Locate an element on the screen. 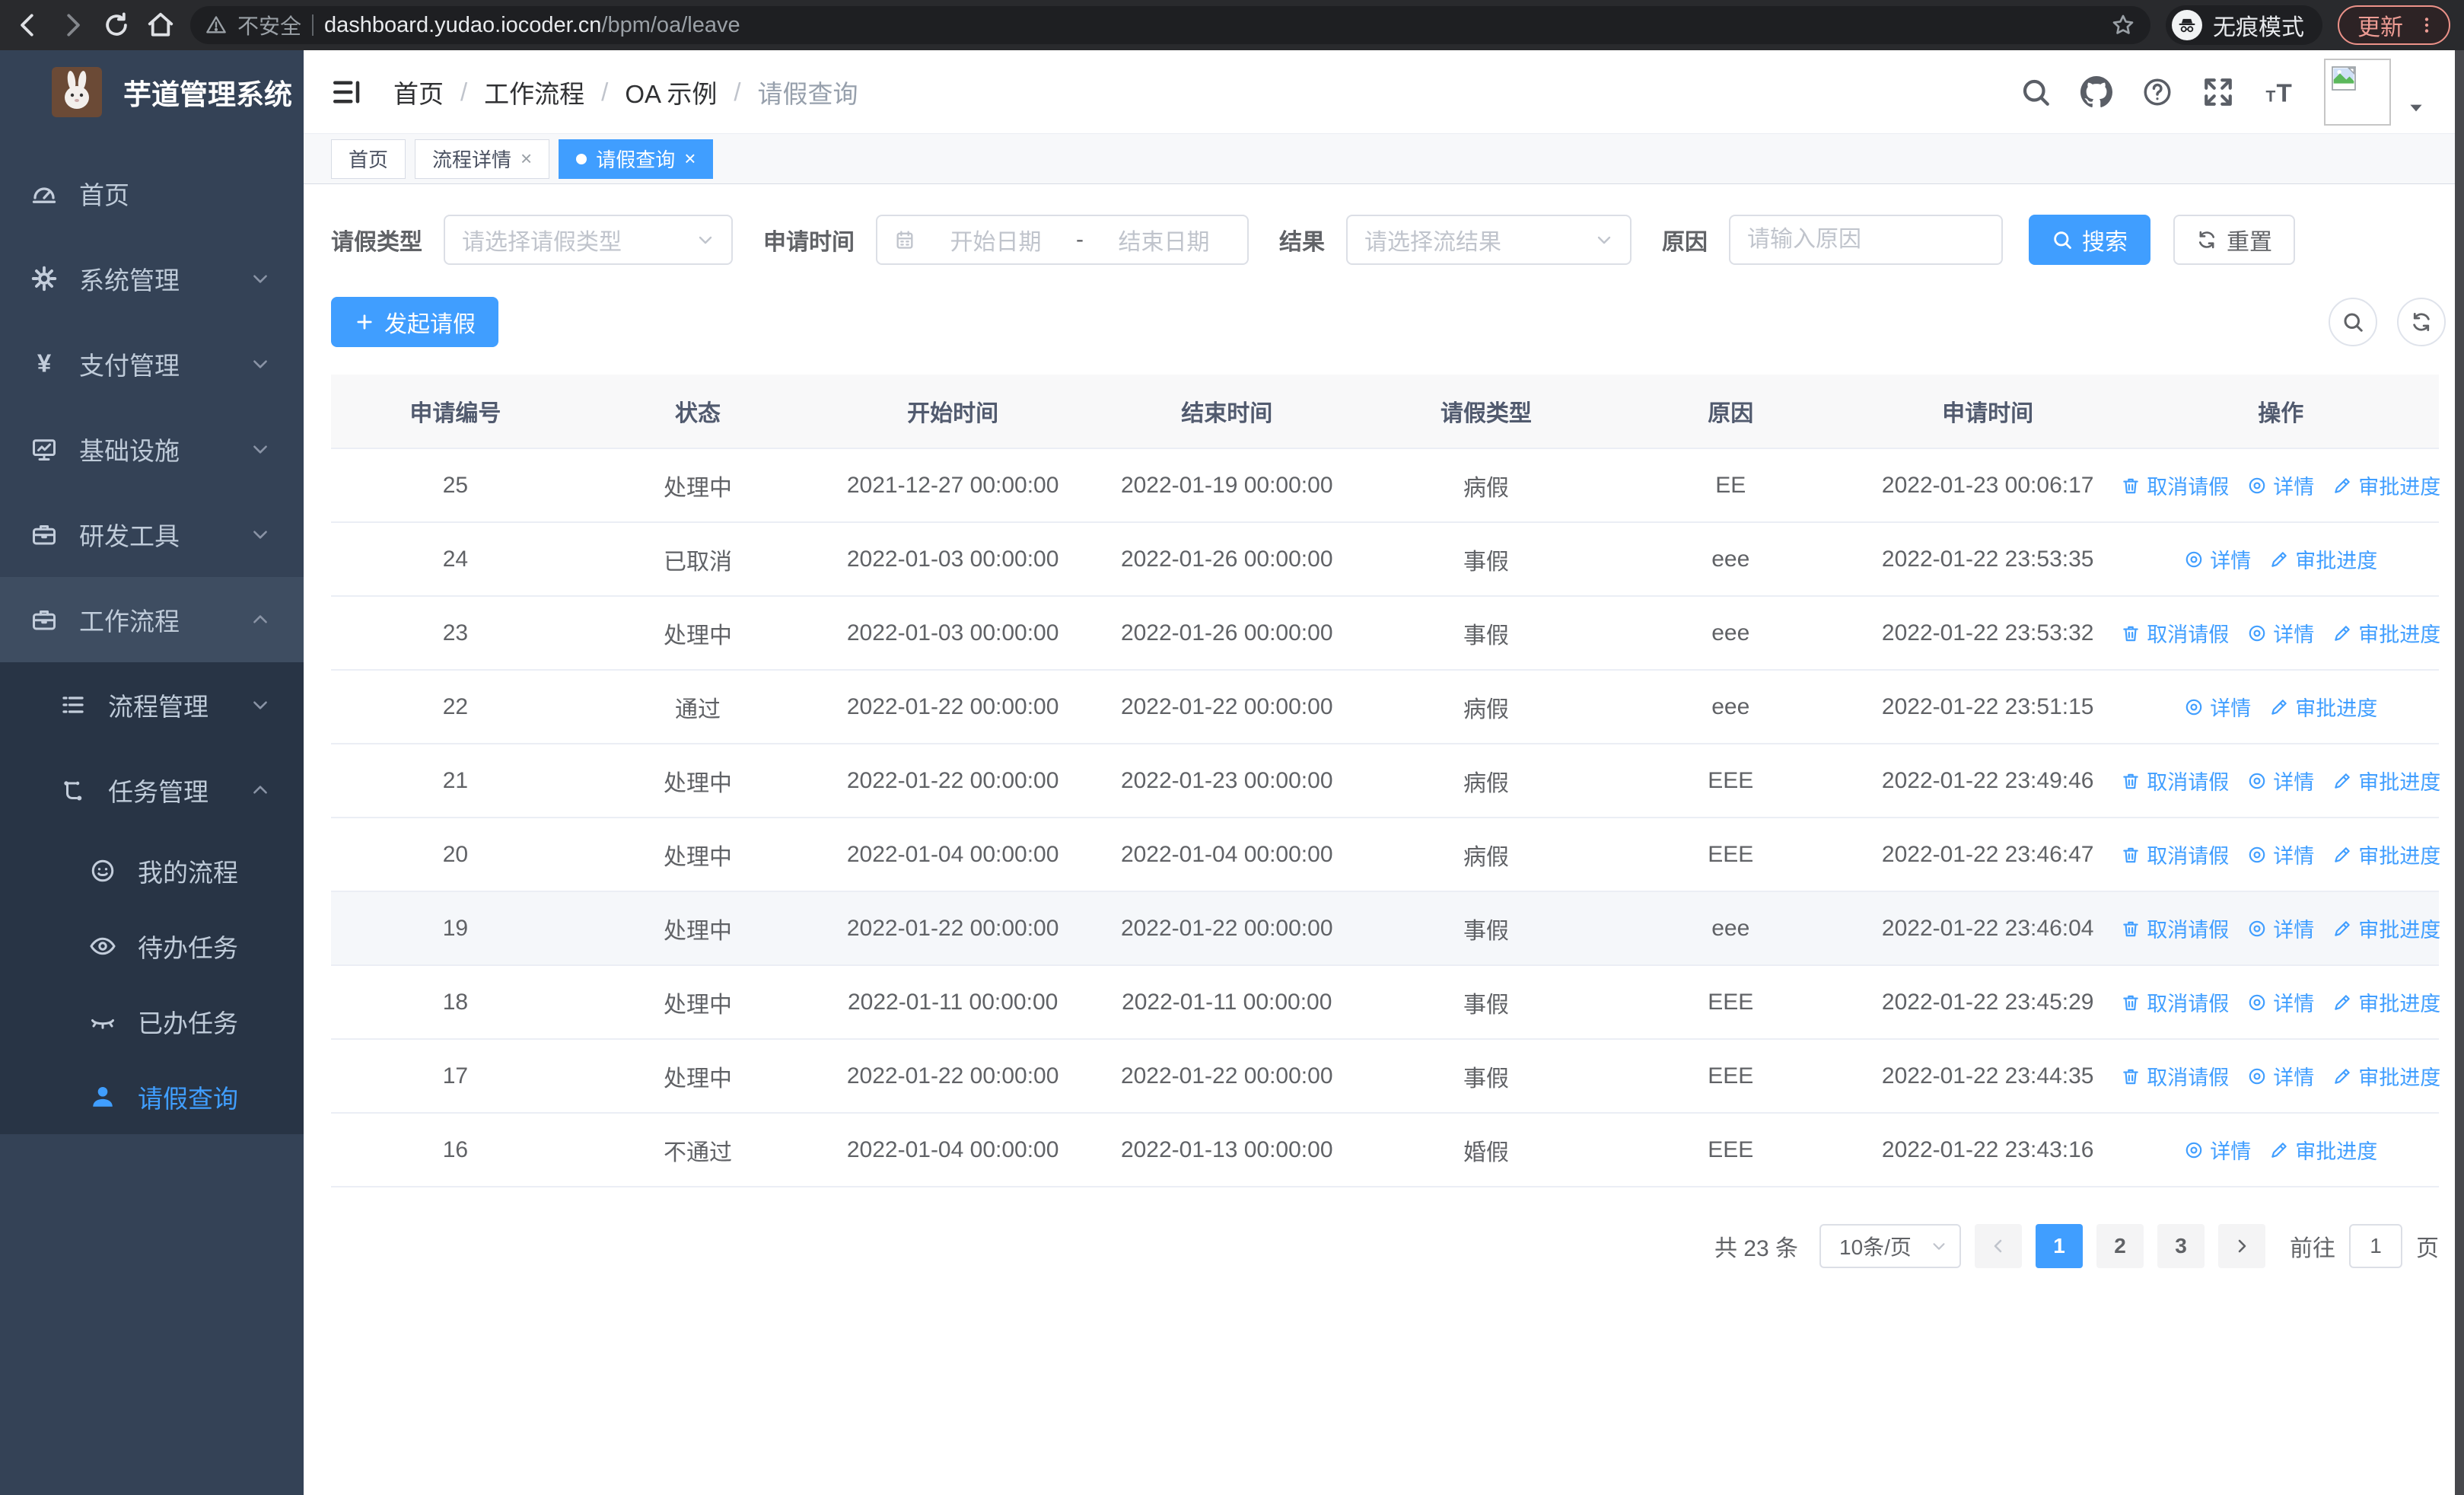 The image size is (2464, 1495). browser-menu-icon is located at coordinates (2427, 25).